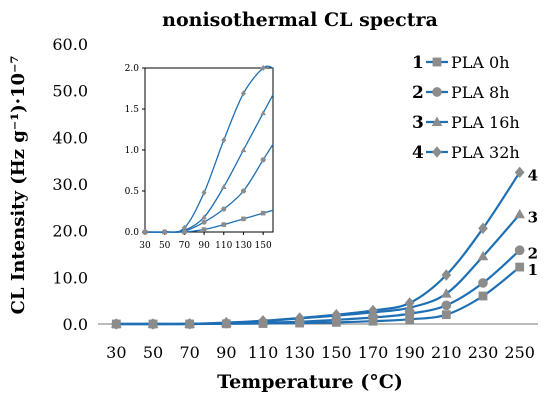  What do you see at coordinates (446, 352) in the screenshot?
I see `x-tick-label: 210` at bounding box center [446, 352].